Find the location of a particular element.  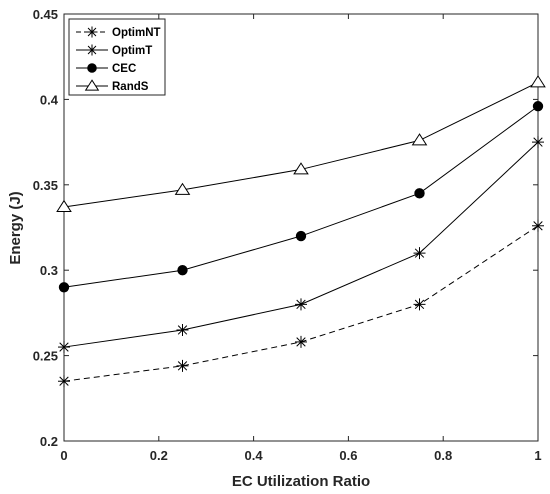

legend-marker-optimt is located at coordinates (92, 50).